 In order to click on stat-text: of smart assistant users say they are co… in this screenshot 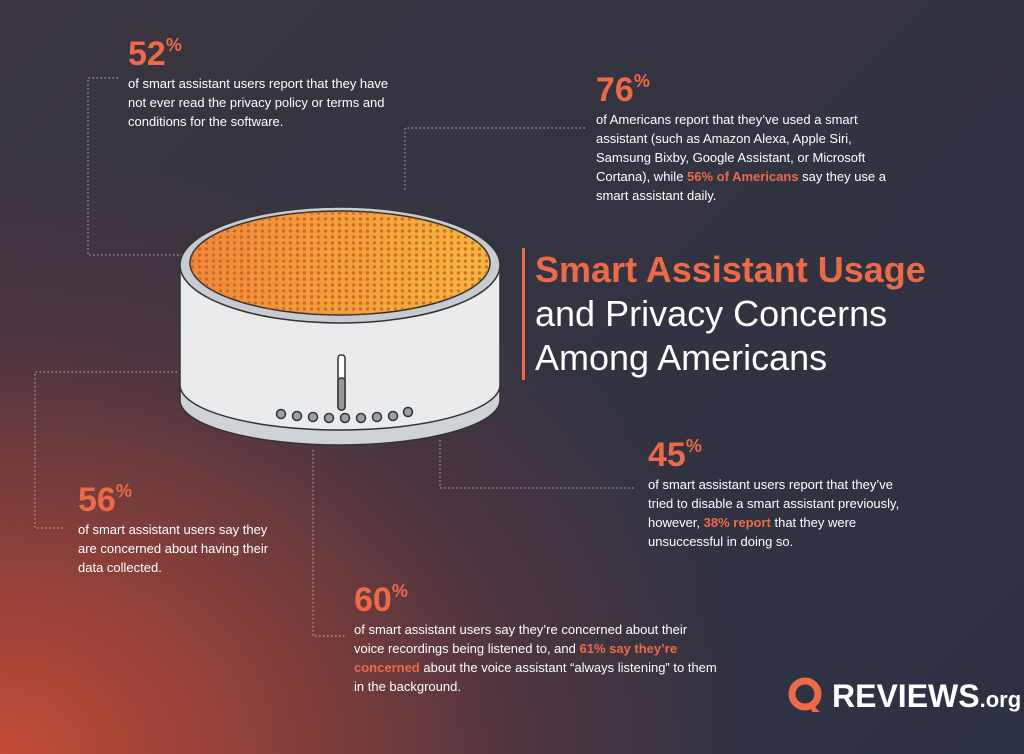, I will do `click(175, 548)`.